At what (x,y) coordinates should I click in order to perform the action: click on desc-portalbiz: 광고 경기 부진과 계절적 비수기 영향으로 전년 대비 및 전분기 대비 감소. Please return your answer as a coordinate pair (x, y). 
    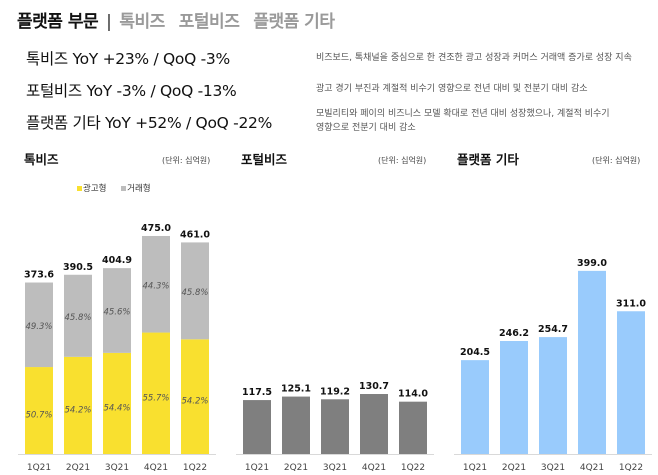
    Looking at the image, I should click on (452, 89).